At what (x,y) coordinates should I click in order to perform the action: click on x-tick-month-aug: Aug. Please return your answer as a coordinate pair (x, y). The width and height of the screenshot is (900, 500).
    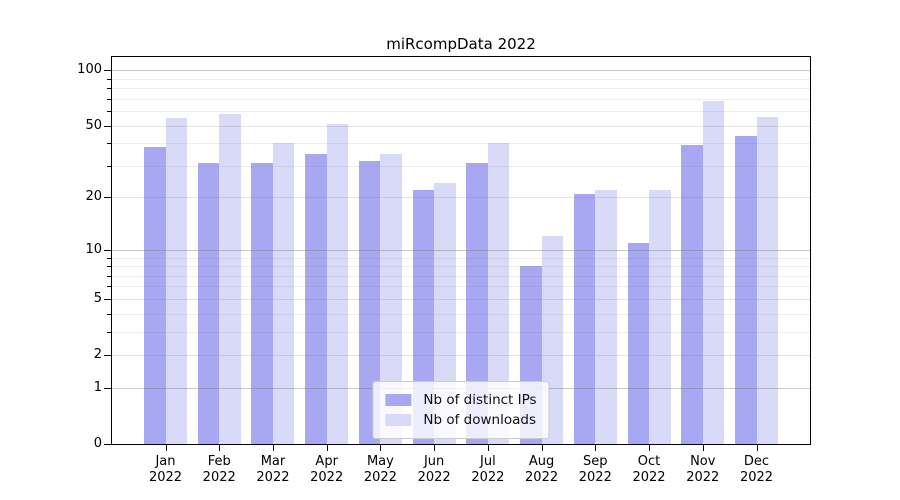
    Looking at the image, I should click on (541, 461).